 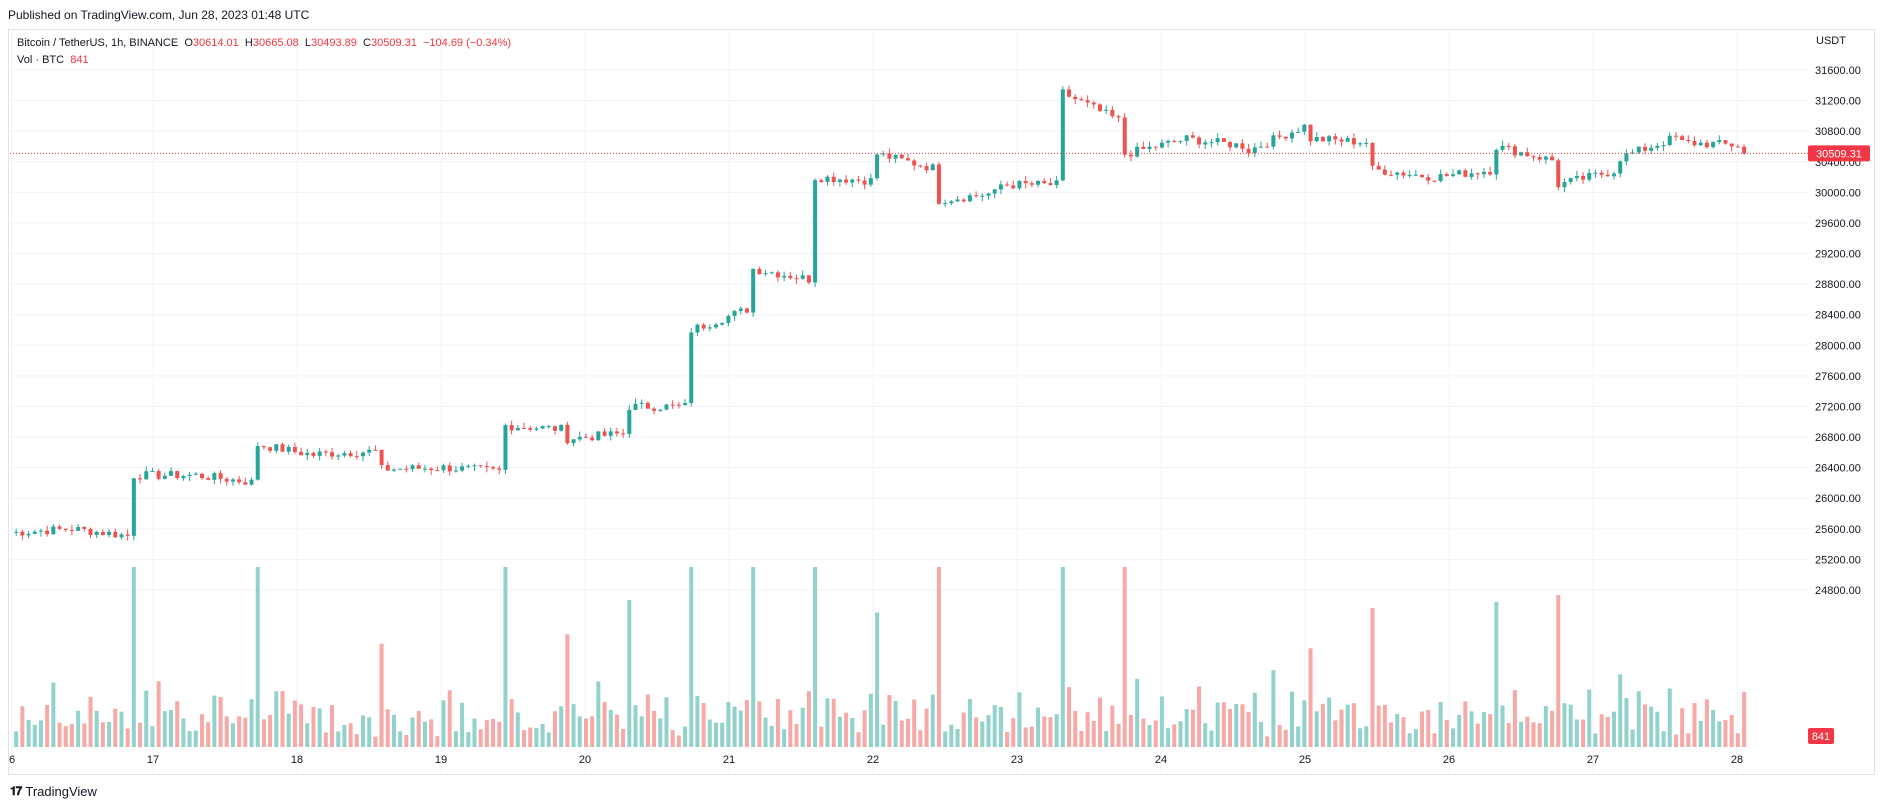 I want to click on currency-label: USDT, so click(x=1831, y=41).